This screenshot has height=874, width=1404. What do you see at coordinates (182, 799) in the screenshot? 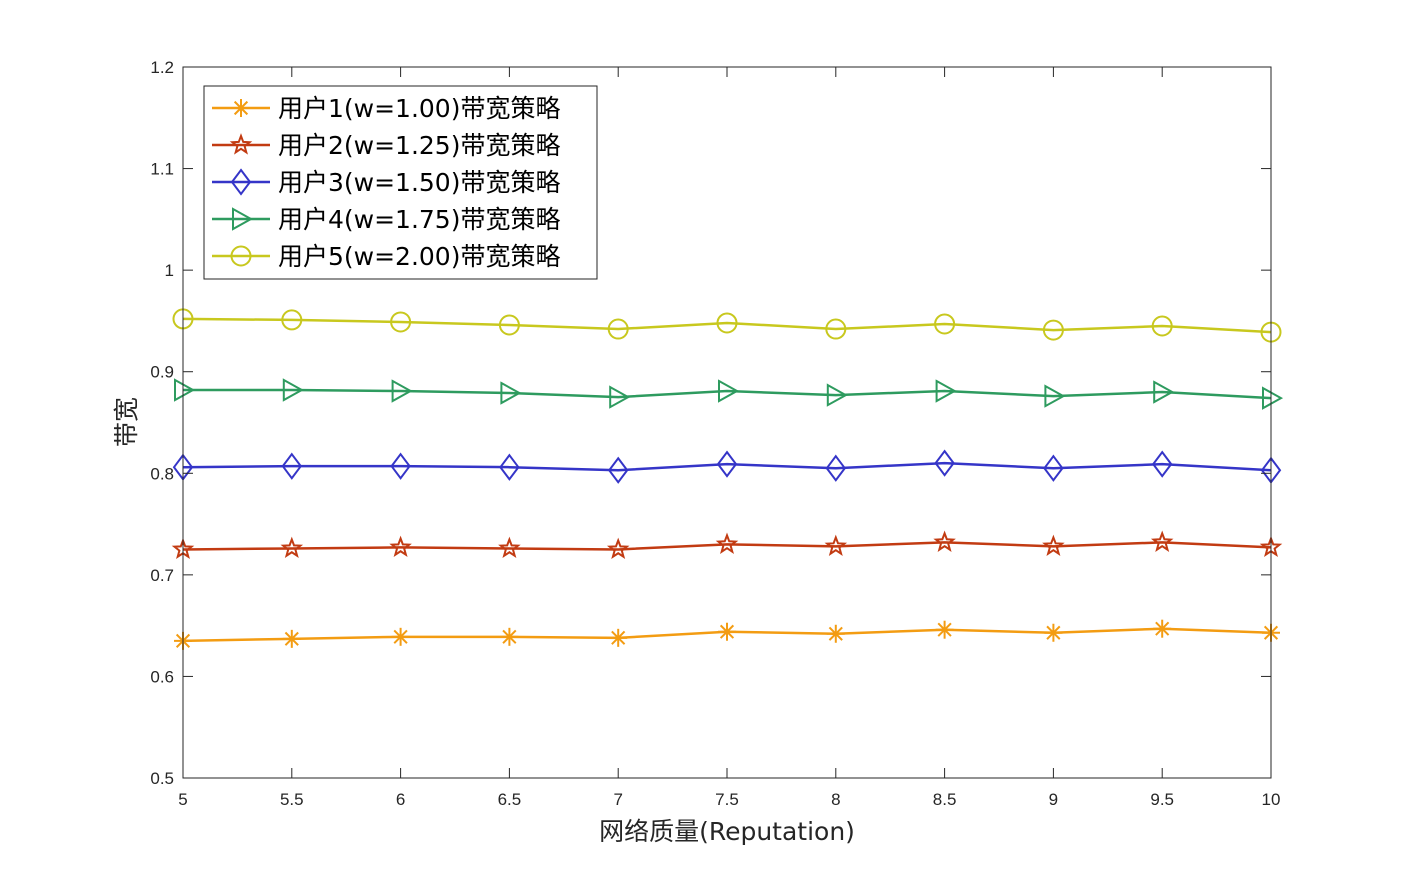
I see `x-tick-label: 5` at bounding box center [182, 799].